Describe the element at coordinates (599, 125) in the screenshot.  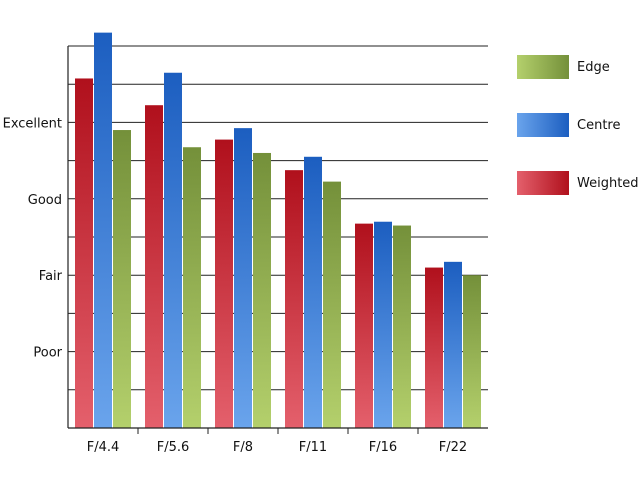
I see `legend-label-centre: Centre` at that location.